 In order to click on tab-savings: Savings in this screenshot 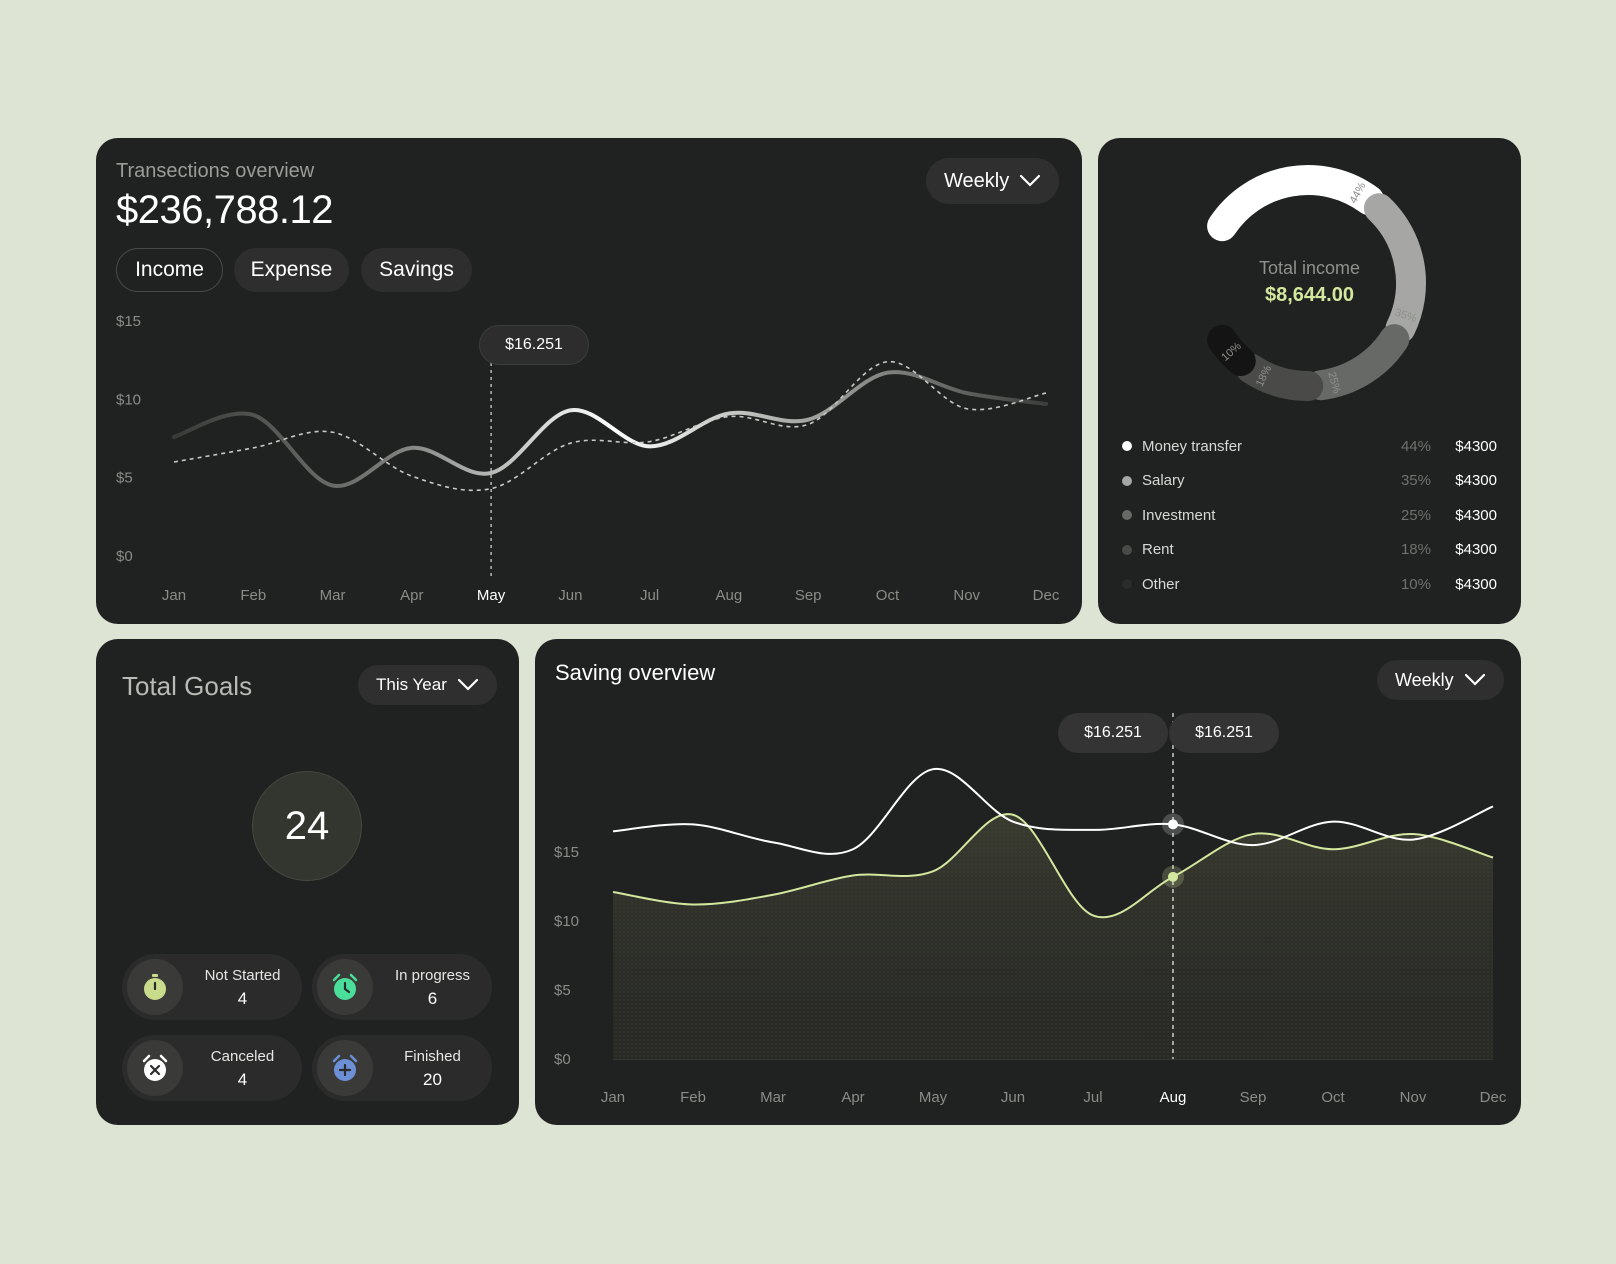, I will do `click(416, 270)`.